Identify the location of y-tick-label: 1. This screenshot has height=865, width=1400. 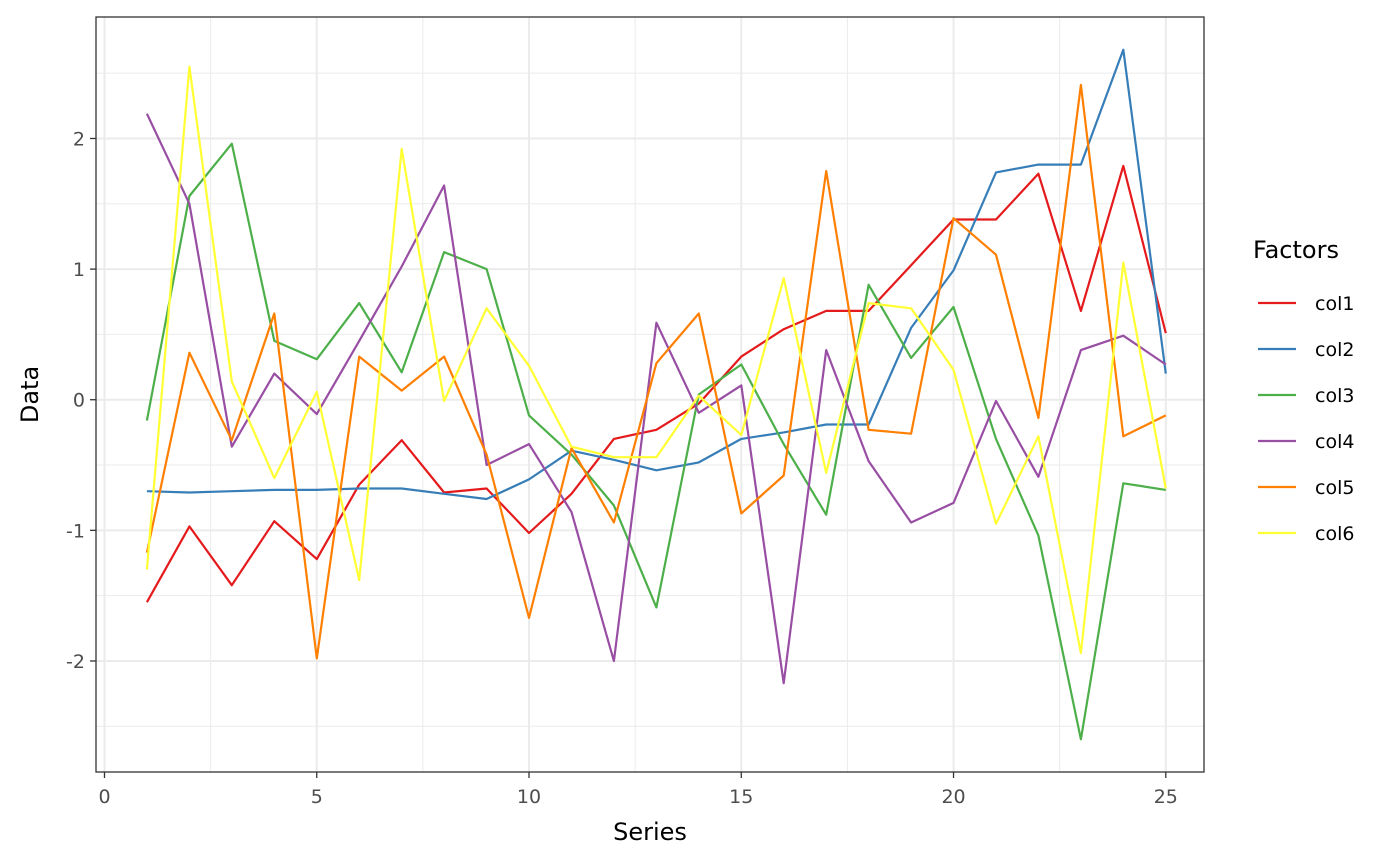
(79, 270).